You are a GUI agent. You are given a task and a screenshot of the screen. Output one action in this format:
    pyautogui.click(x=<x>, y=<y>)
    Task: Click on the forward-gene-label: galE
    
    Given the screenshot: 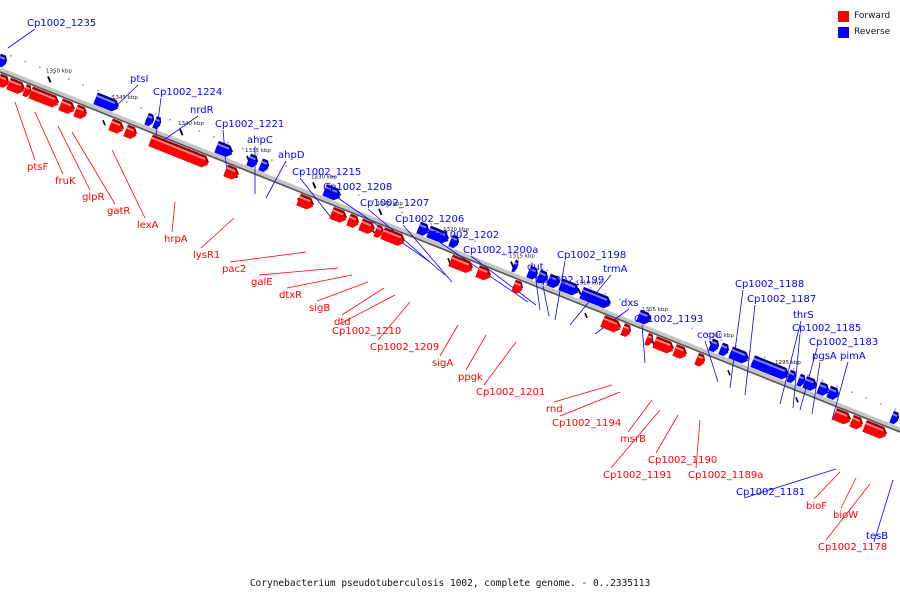 What is the action you would take?
    pyautogui.click(x=262, y=282)
    